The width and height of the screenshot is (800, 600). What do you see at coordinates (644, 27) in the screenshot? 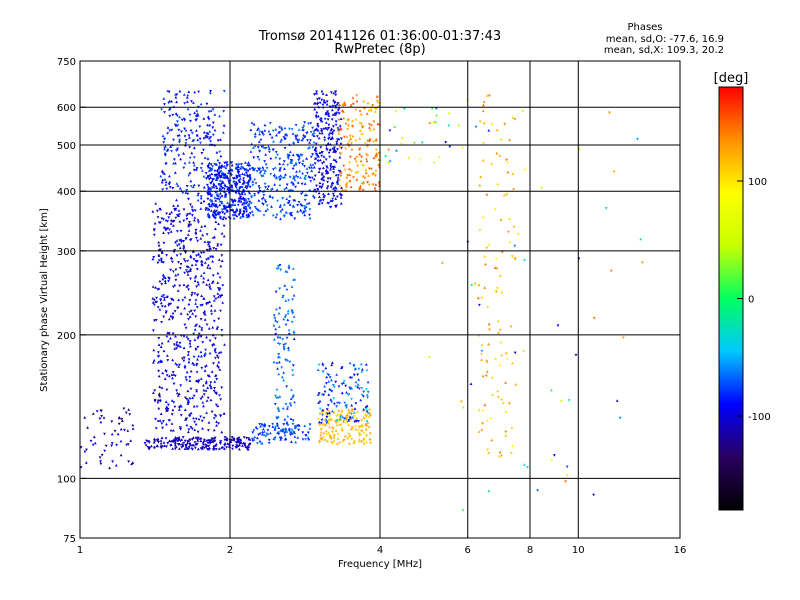
I see `stats-heading: Phases` at bounding box center [644, 27].